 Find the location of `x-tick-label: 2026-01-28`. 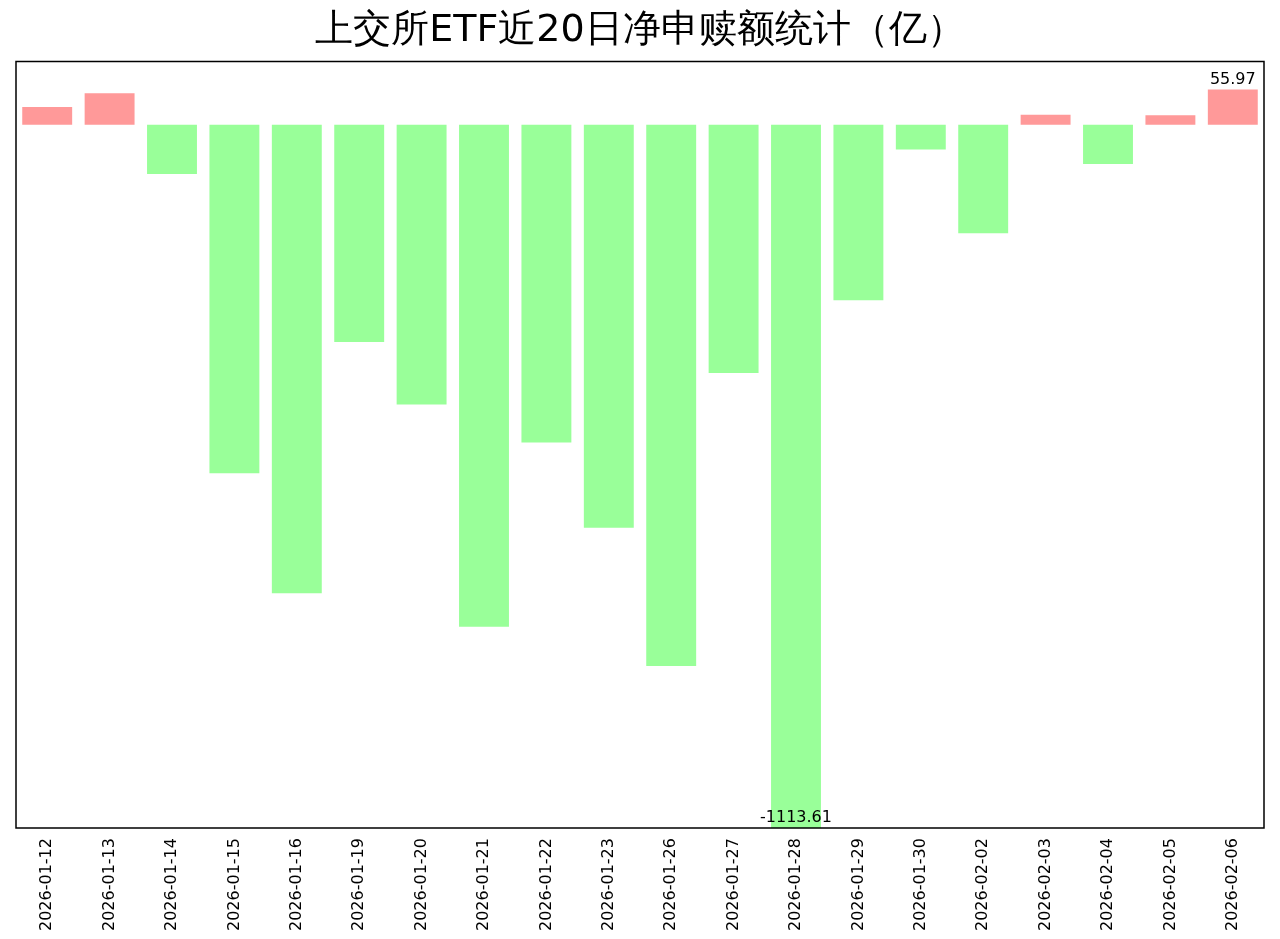

x-tick-label: 2026-01-28 is located at coordinates (795, 884).